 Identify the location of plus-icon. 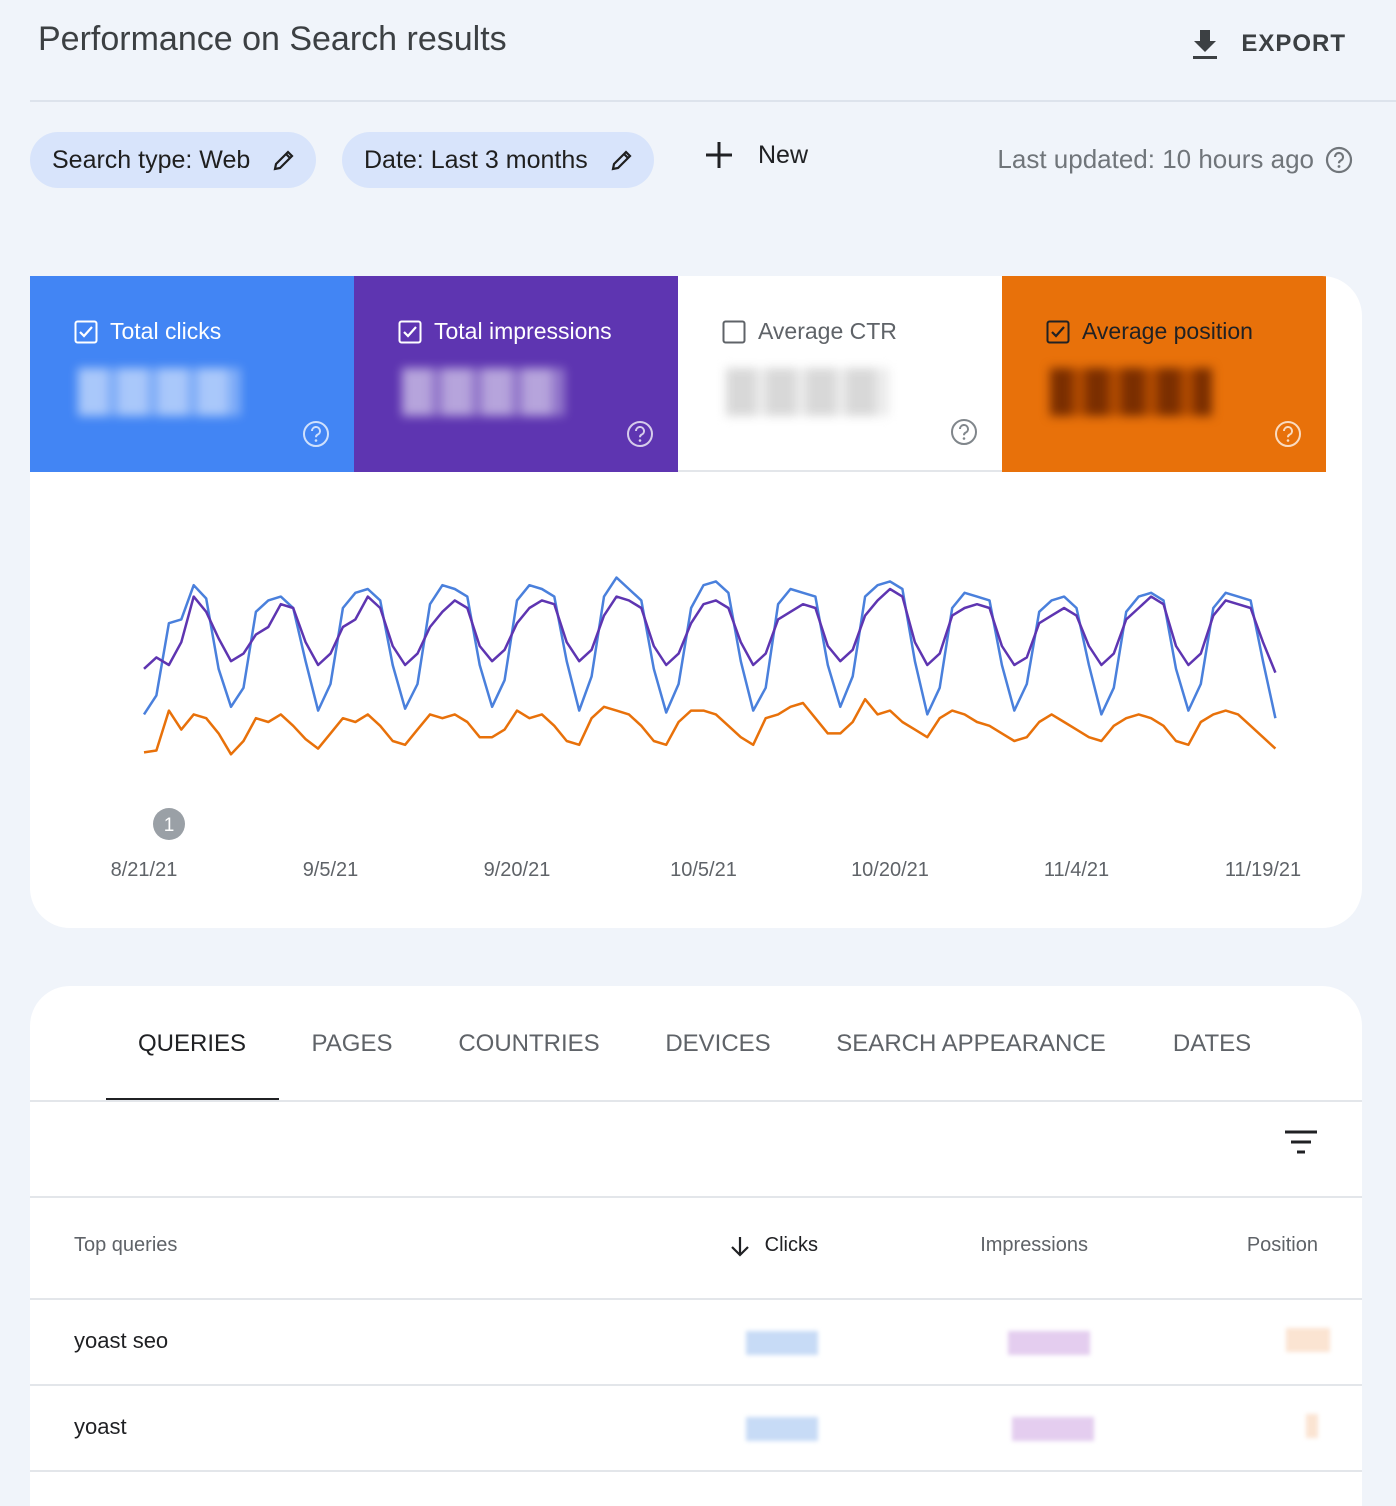
(719, 155).